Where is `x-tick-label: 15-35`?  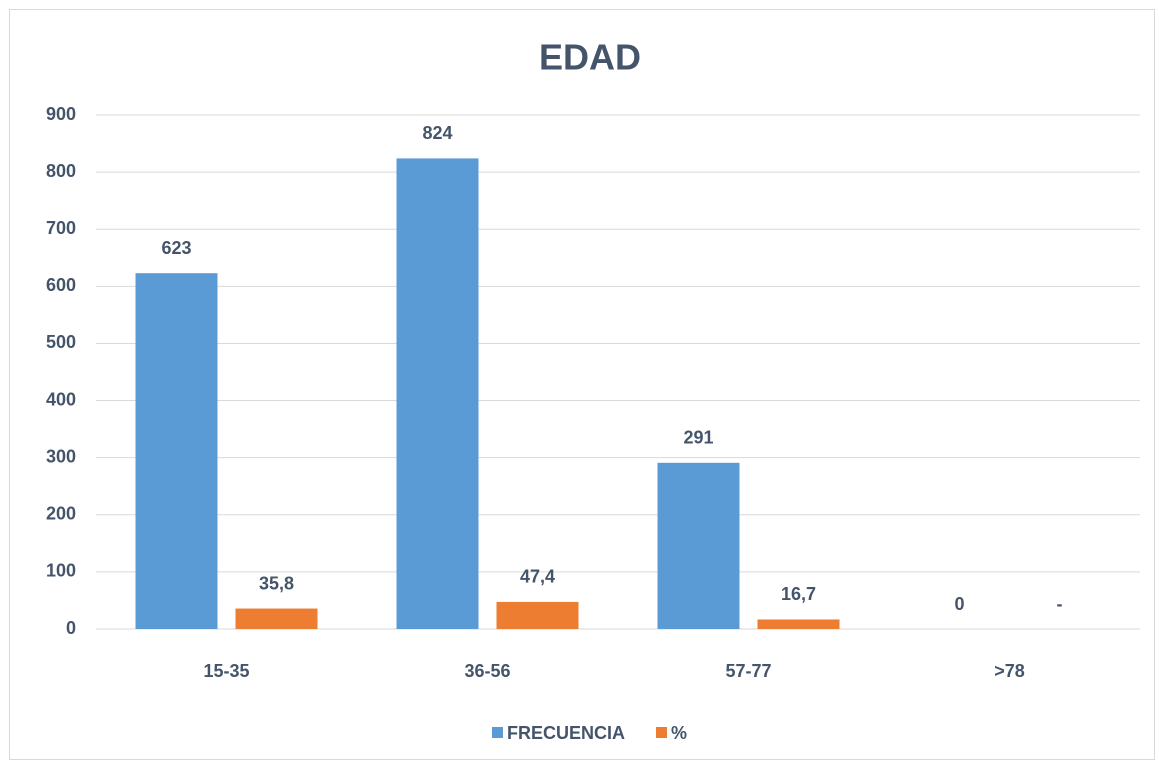
x-tick-label: 15-35 is located at coordinates (226, 671).